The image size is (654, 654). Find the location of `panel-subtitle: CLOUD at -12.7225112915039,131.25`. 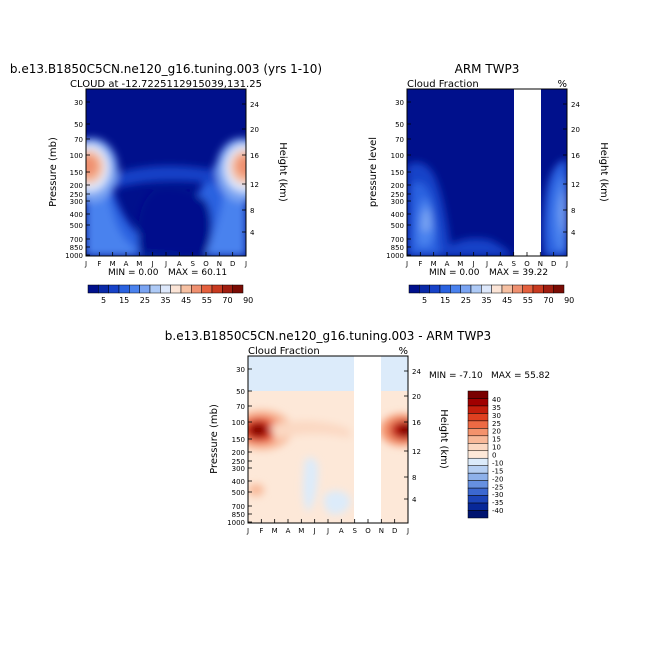

panel-subtitle: CLOUD at -12.7225112915039,131.25 is located at coordinates (166, 84).